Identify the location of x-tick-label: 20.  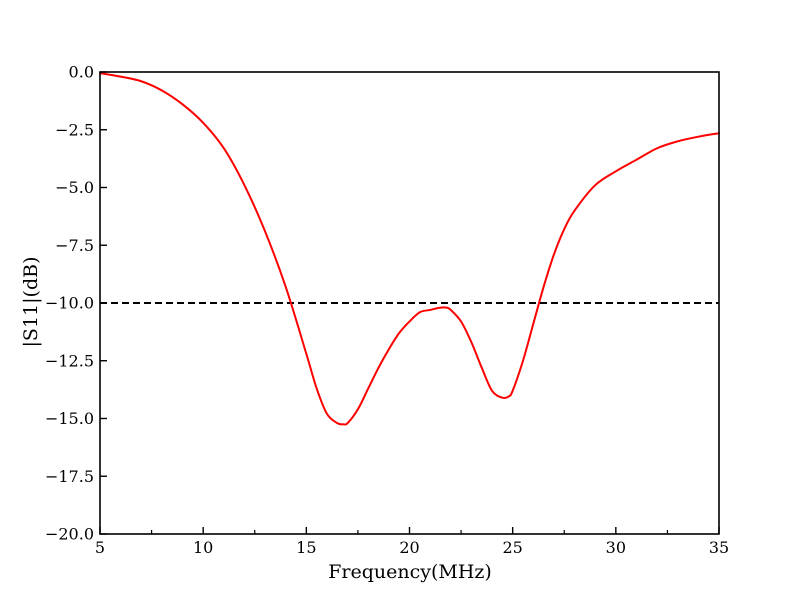
(409, 547).